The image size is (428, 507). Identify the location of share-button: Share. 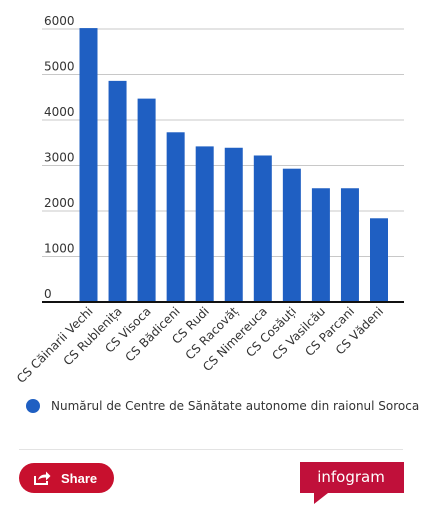
(66, 478).